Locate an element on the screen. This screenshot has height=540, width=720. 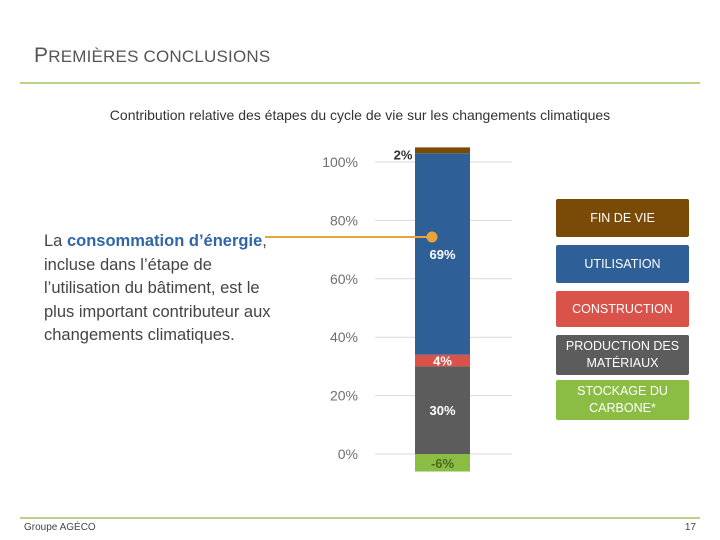
page-title: PREMIÈRES CONCLUSIONS is located at coordinates (152, 56).